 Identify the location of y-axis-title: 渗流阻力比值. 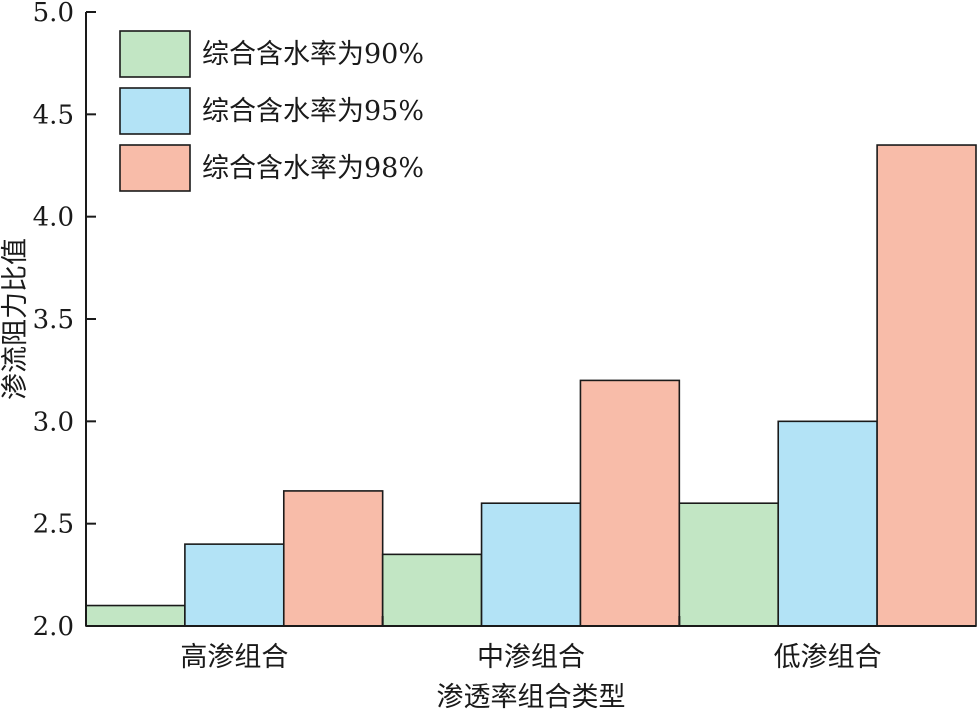
(15, 319).